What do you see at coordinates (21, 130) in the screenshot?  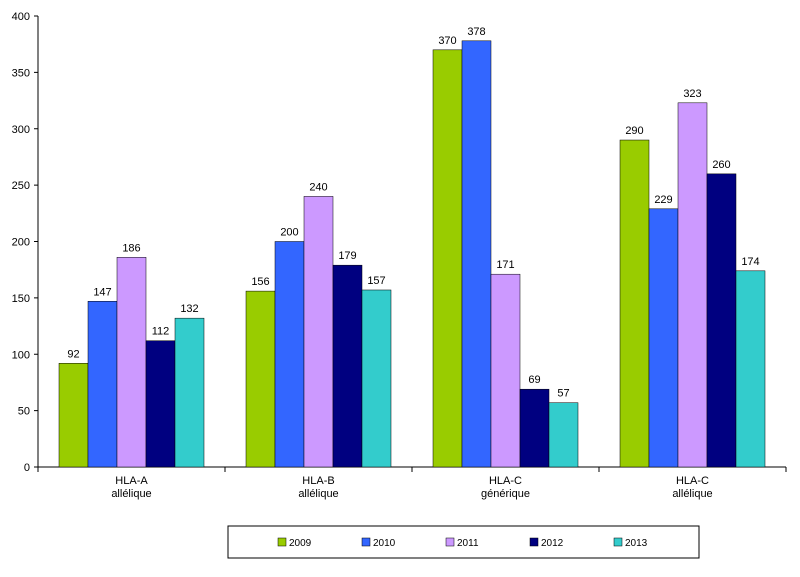 I see `y-tick-label: 300` at bounding box center [21, 130].